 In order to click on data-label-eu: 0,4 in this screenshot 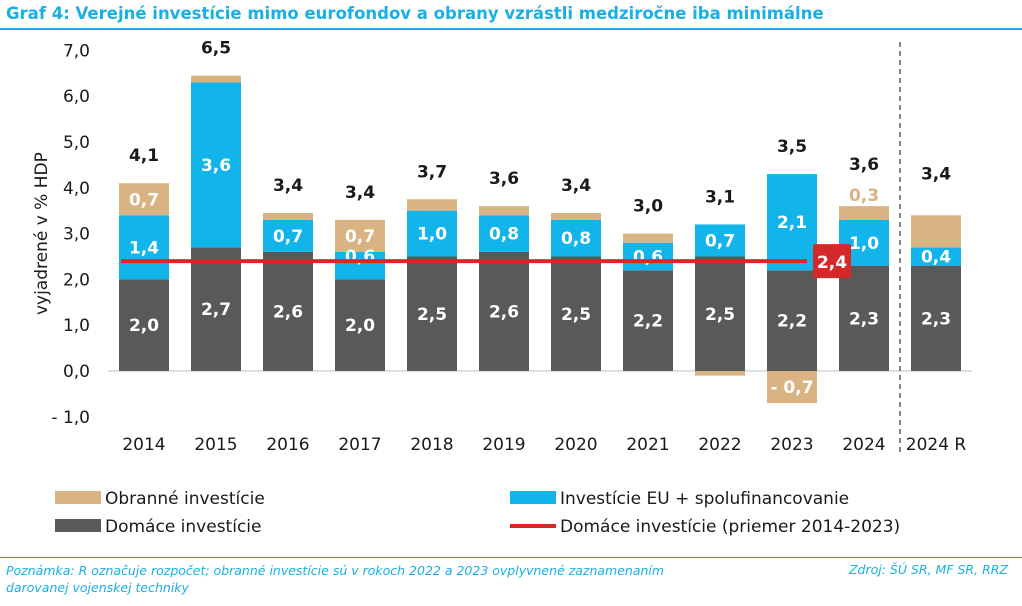, I will do `click(936, 258)`.